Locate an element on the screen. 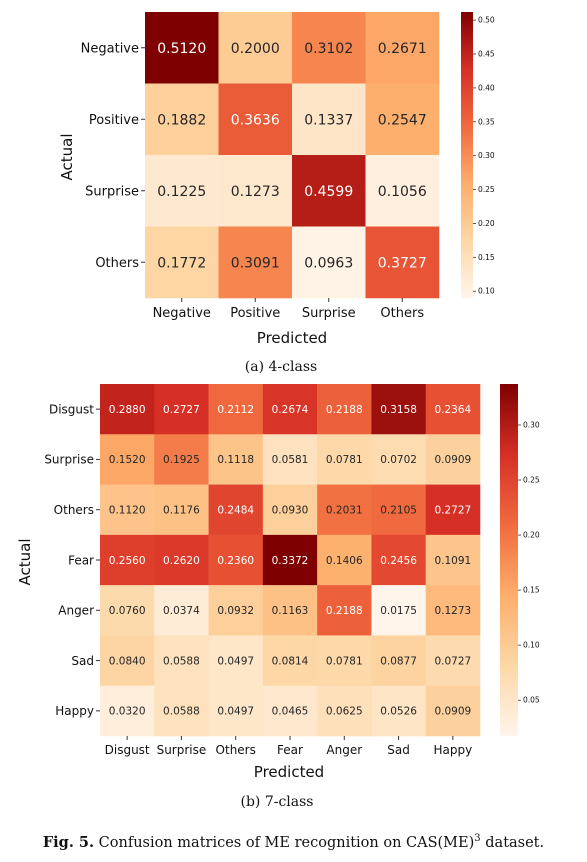 The width and height of the screenshot is (587, 862). cell-value-label: 0.0781 is located at coordinates (344, 661).